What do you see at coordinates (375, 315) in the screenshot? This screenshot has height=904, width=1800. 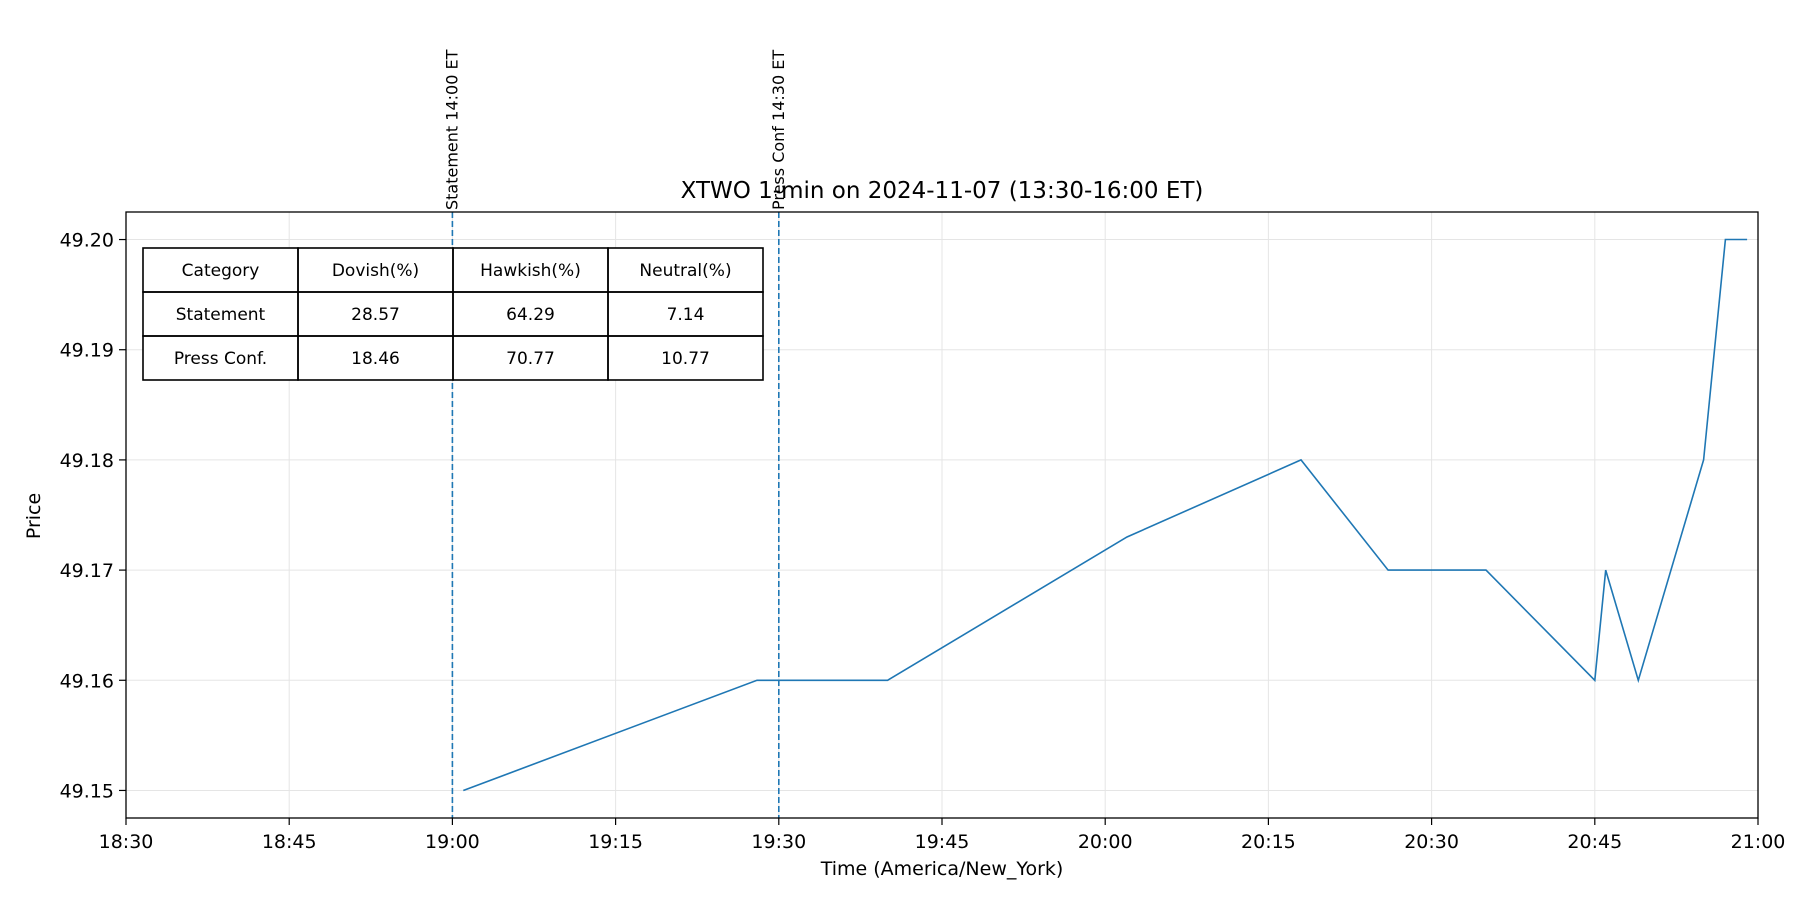 I see `table-value-cell: 28.57` at bounding box center [375, 315].